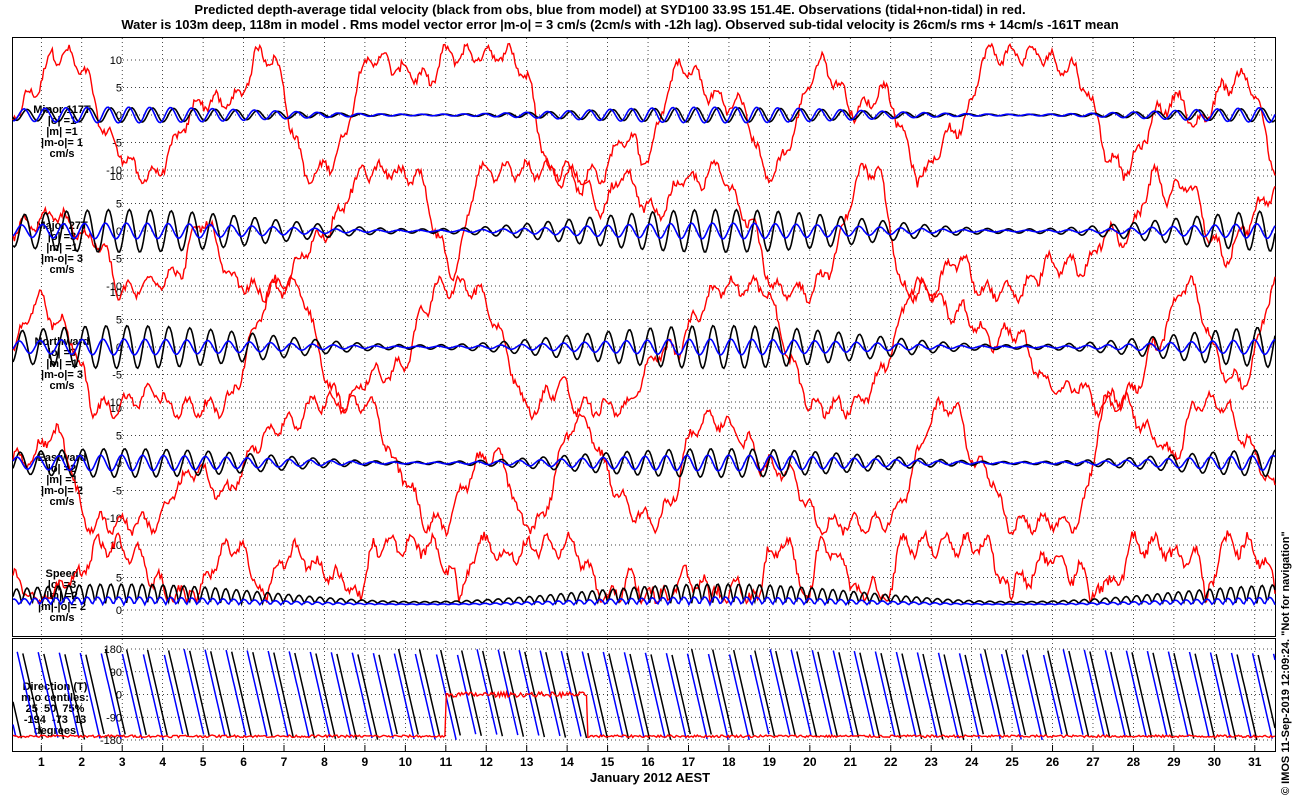 The width and height of the screenshot is (1300, 800). I want to click on x-tick-label: 23, so click(932, 762).